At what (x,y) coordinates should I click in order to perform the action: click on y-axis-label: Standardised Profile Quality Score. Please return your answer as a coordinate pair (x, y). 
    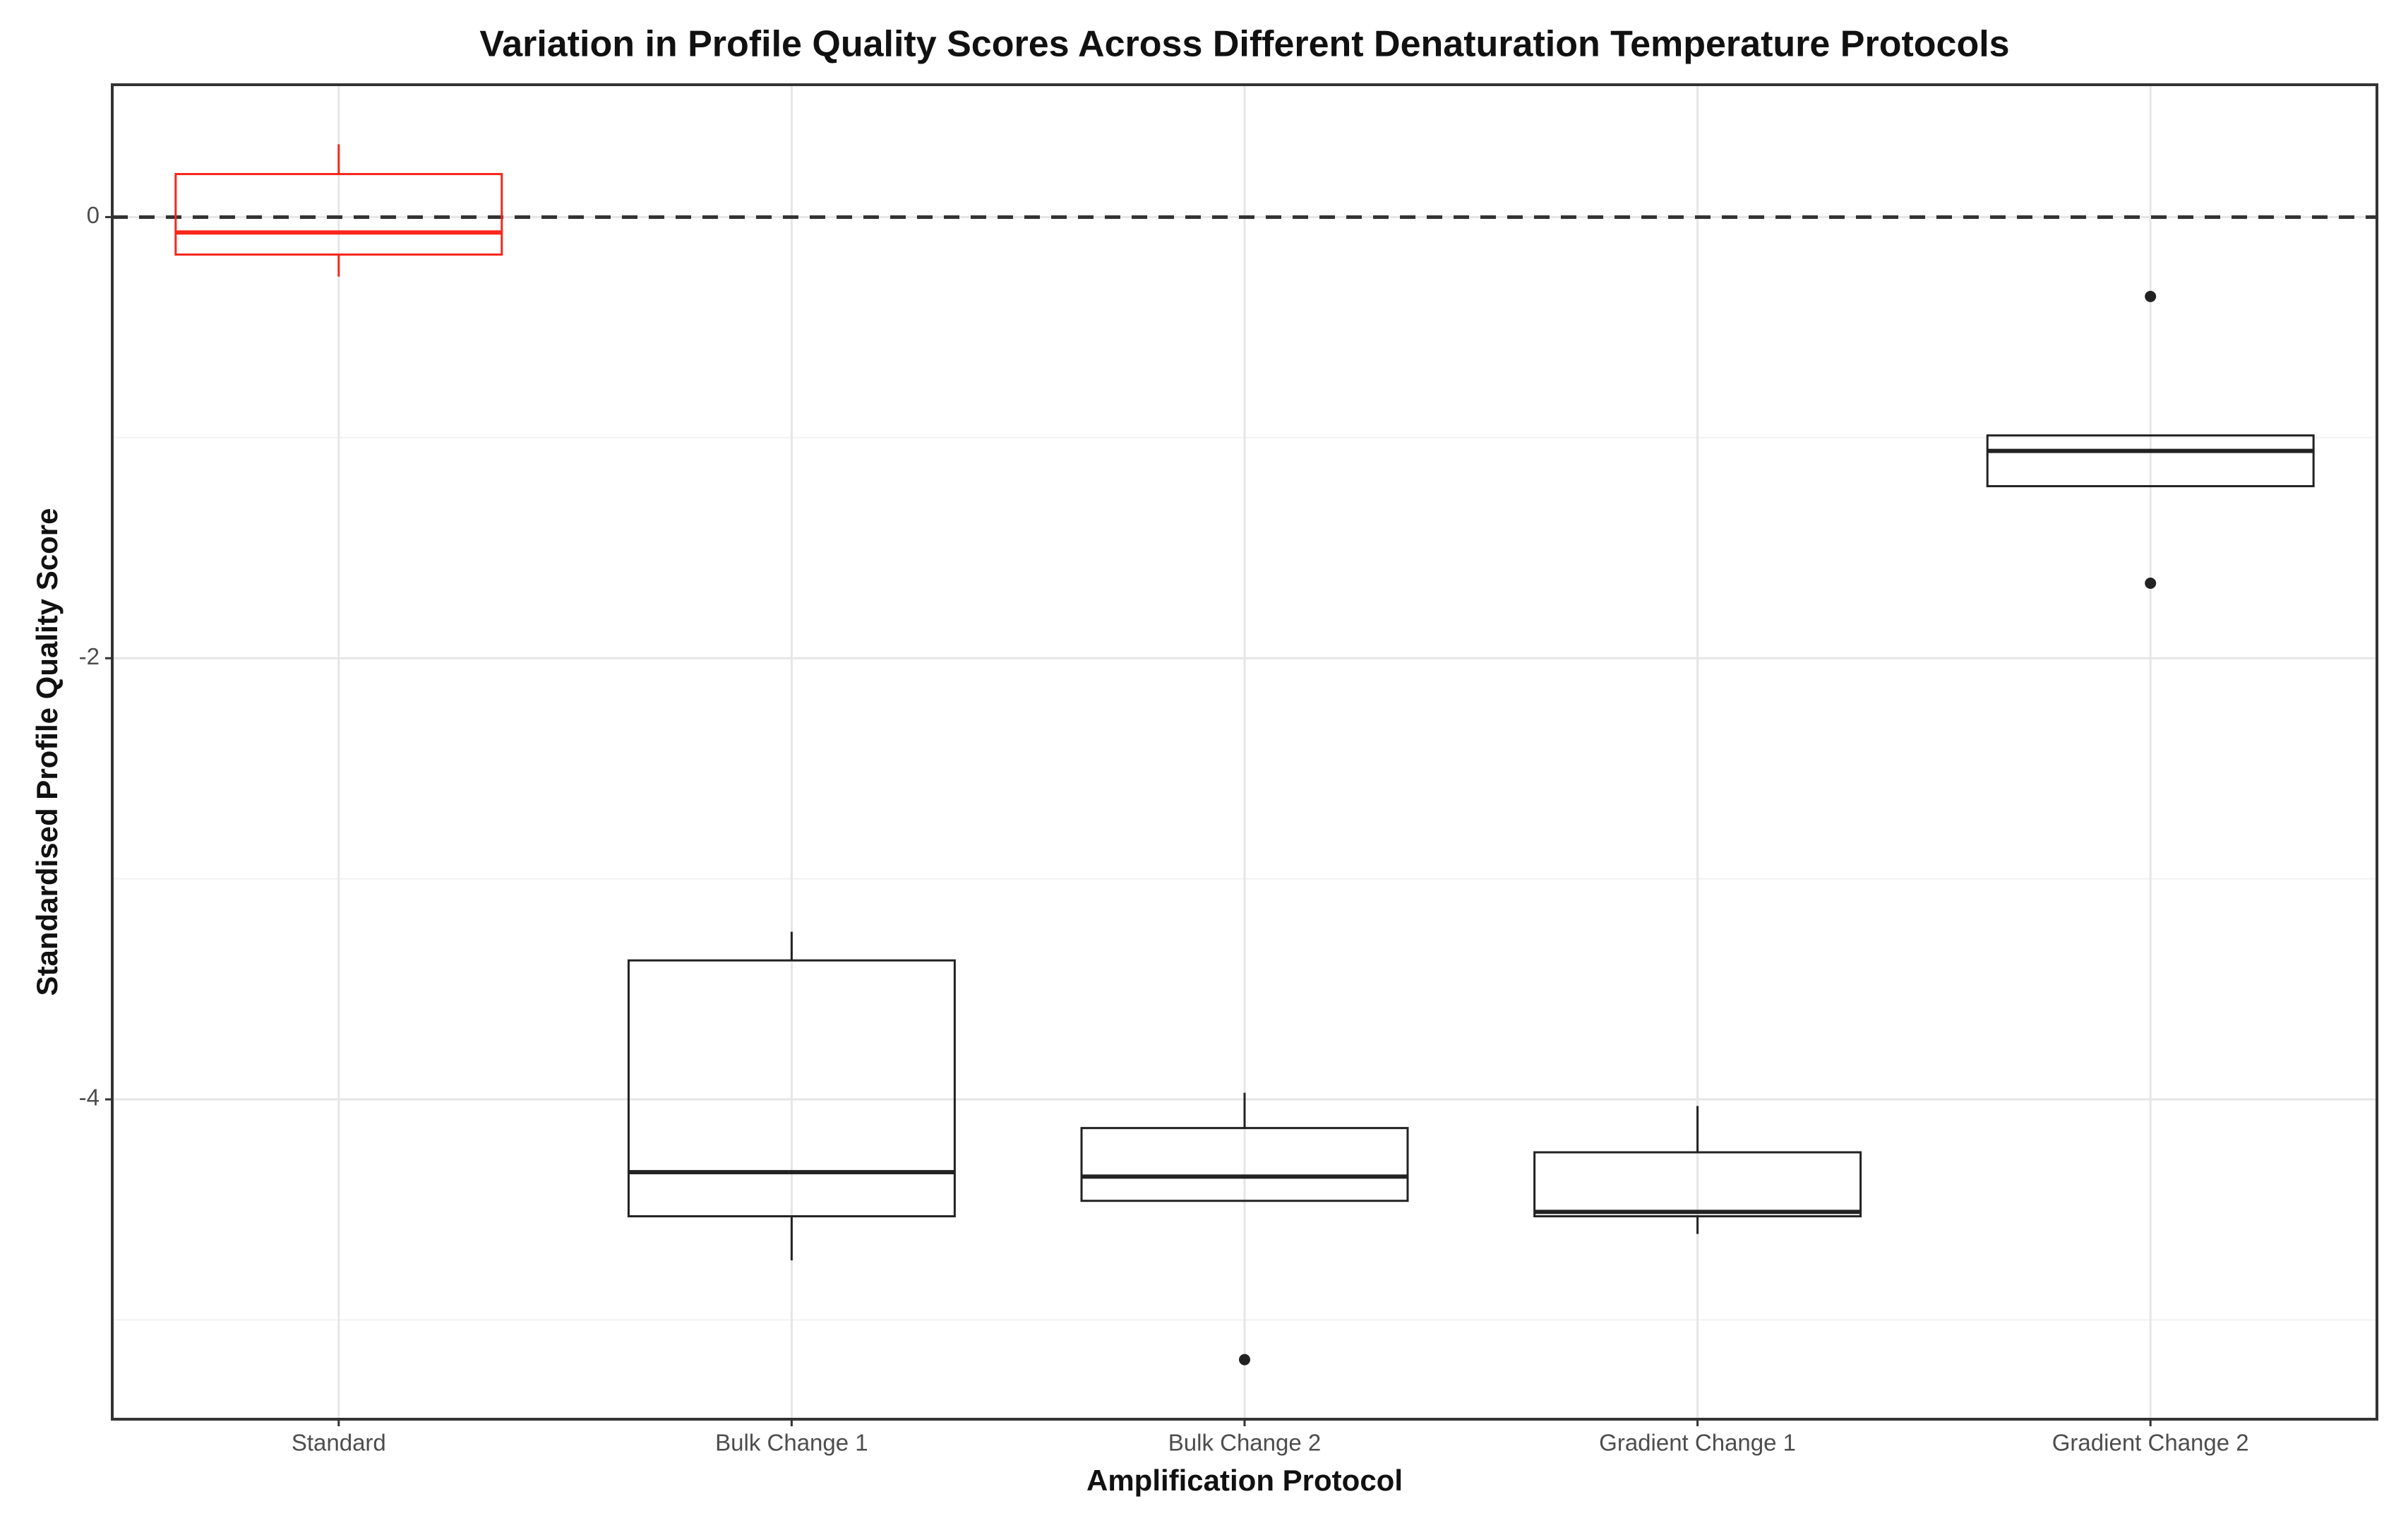
    Looking at the image, I should click on (47, 752).